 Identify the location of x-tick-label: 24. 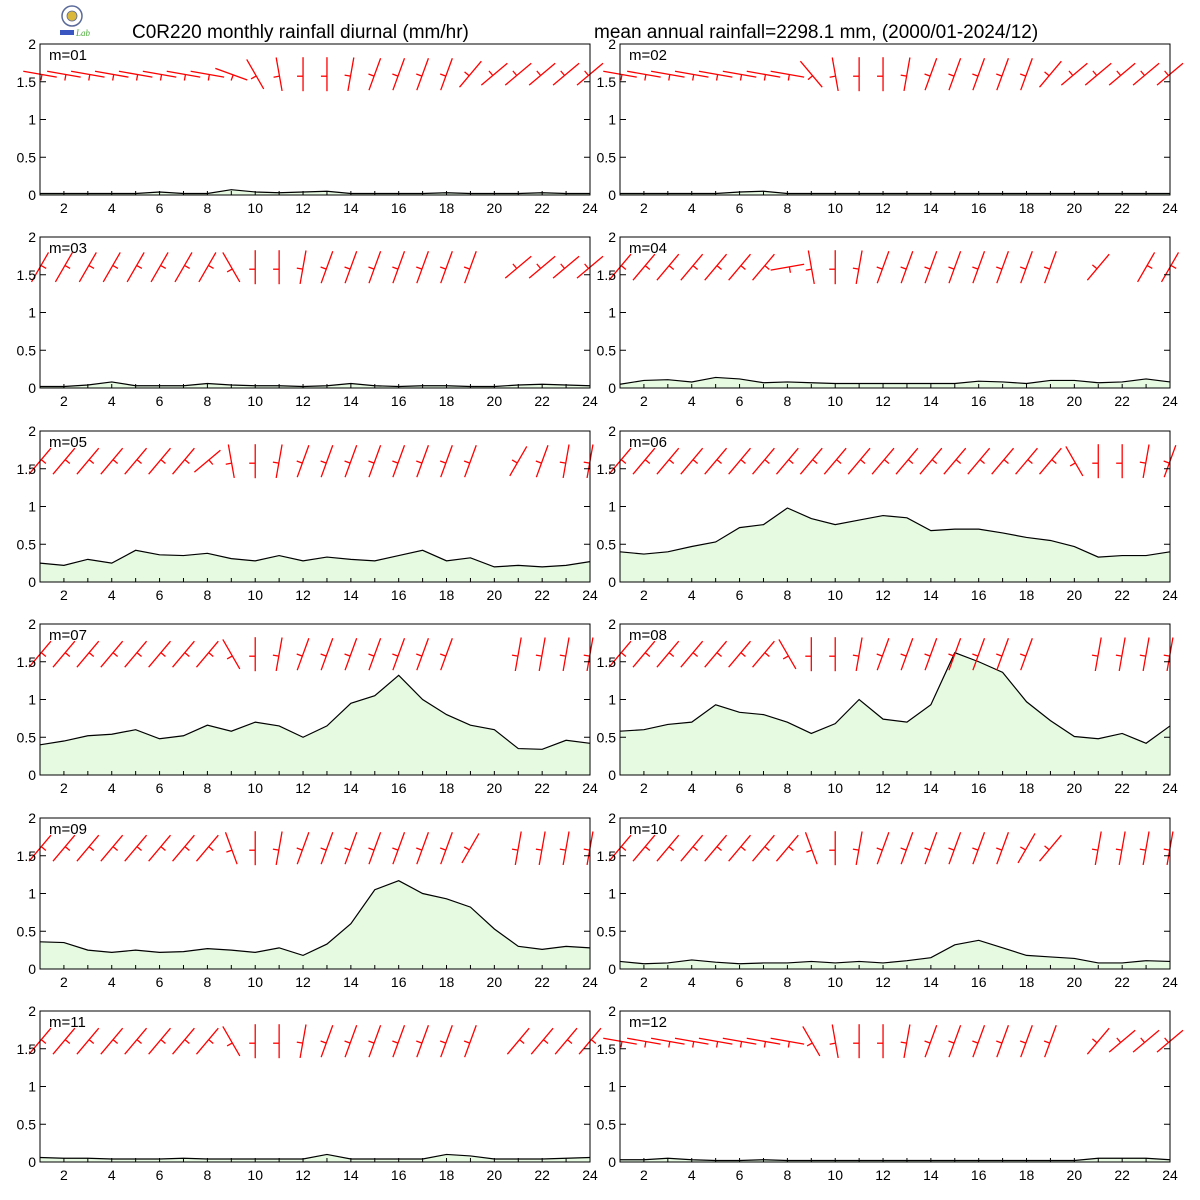
(590, 401).